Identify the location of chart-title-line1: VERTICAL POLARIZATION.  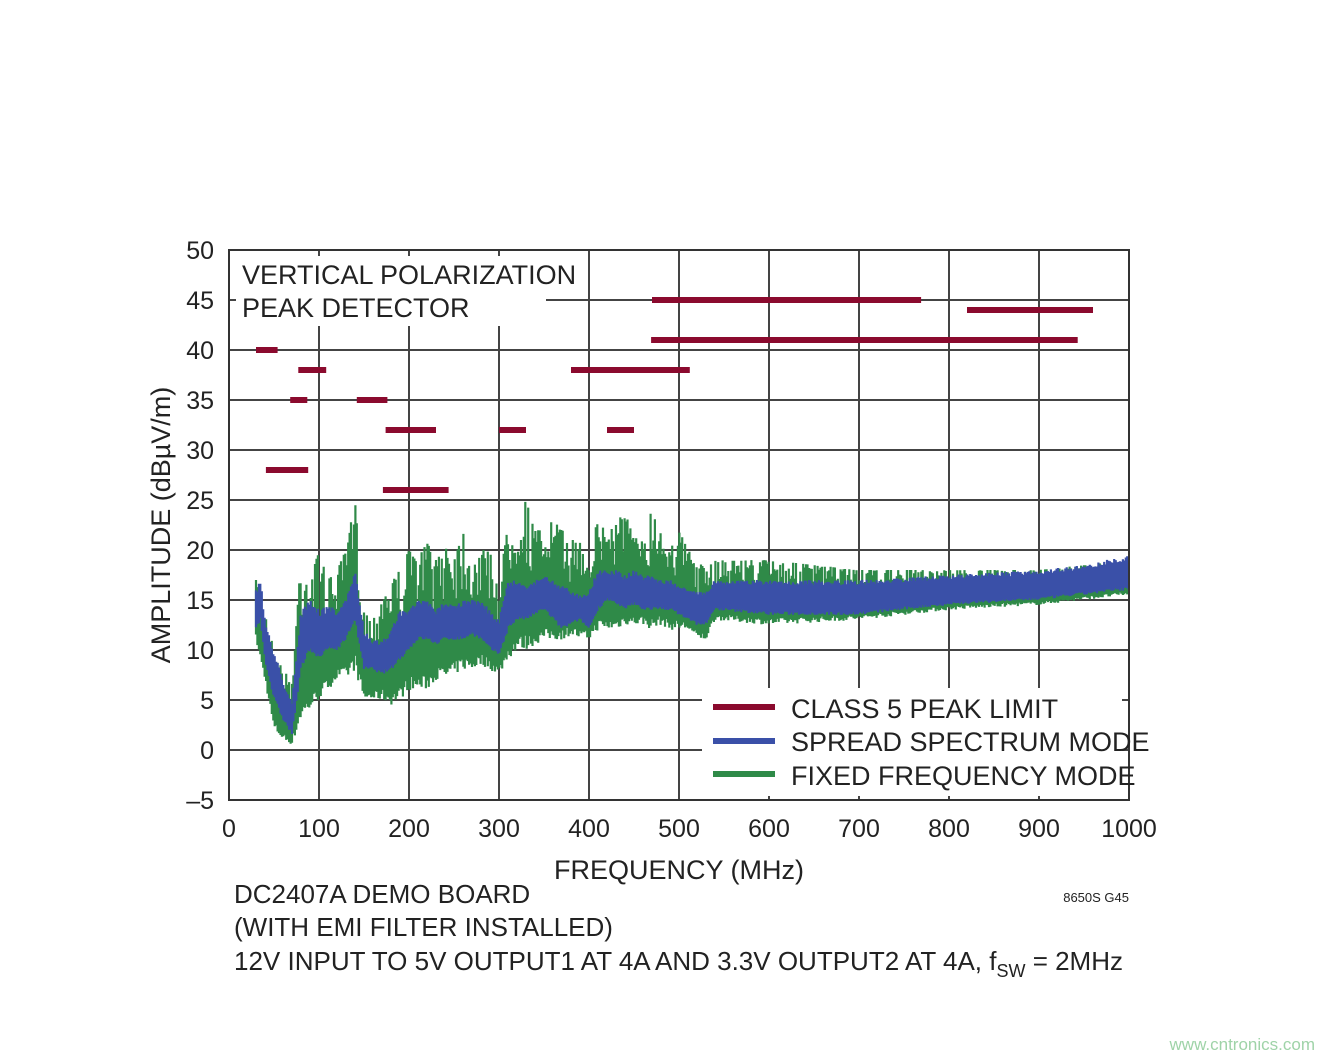
(409, 275).